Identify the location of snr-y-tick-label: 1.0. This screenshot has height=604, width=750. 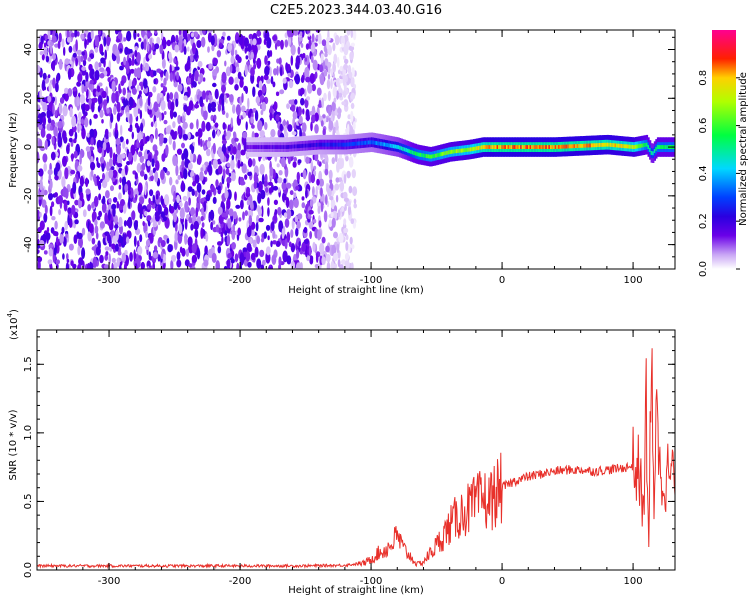
(28, 433).